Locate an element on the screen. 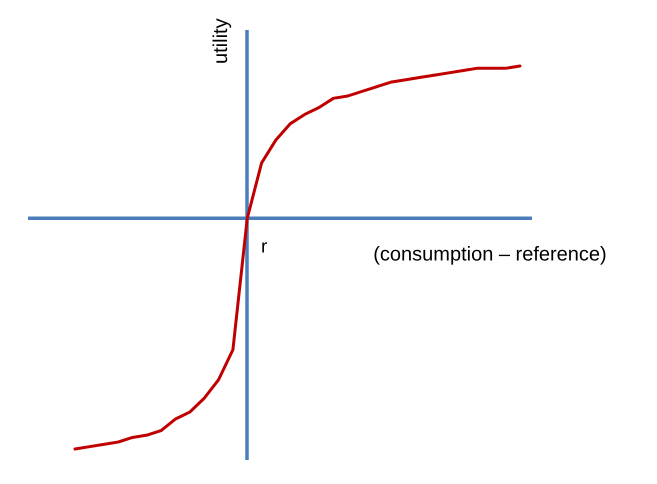 This screenshot has height=484, width=657. x-axis-title: (consumption – reference) is located at coordinates (490, 254).